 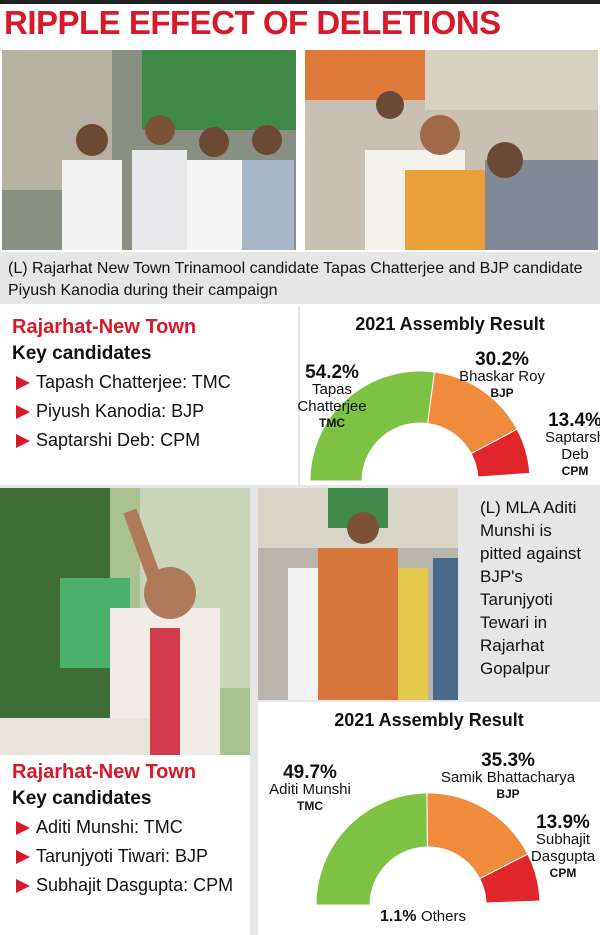 I want to click on candidate: Piyush Kanodia: BJP, so click(x=159, y=411).